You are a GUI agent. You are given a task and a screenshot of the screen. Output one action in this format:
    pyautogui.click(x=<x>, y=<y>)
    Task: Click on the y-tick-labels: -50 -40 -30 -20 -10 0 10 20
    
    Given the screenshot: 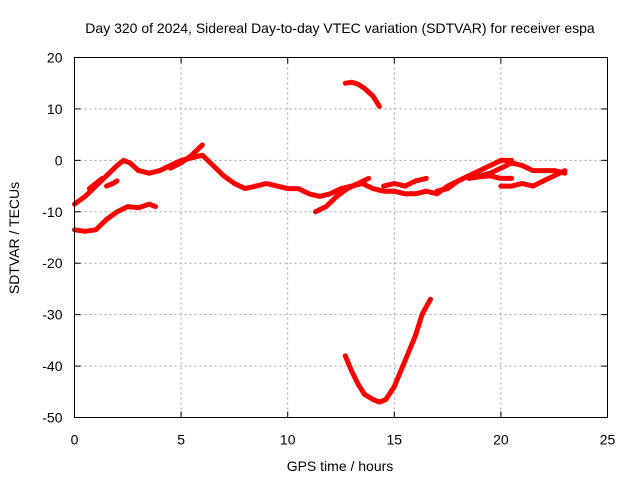 What is the action you would take?
    pyautogui.click(x=52, y=238)
    